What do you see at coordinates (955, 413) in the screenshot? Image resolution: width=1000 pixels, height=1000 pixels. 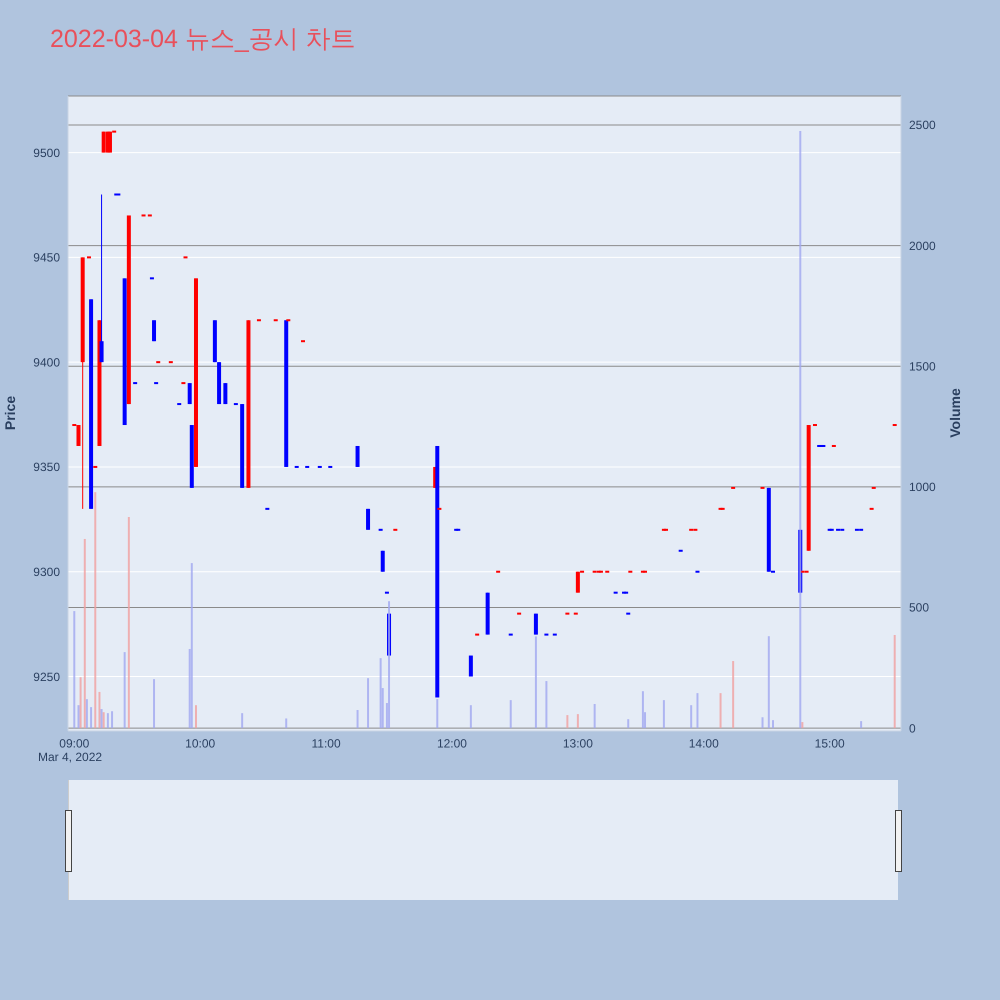 I see `y2-axis-title: Volume` at bounding box center [955, 413].